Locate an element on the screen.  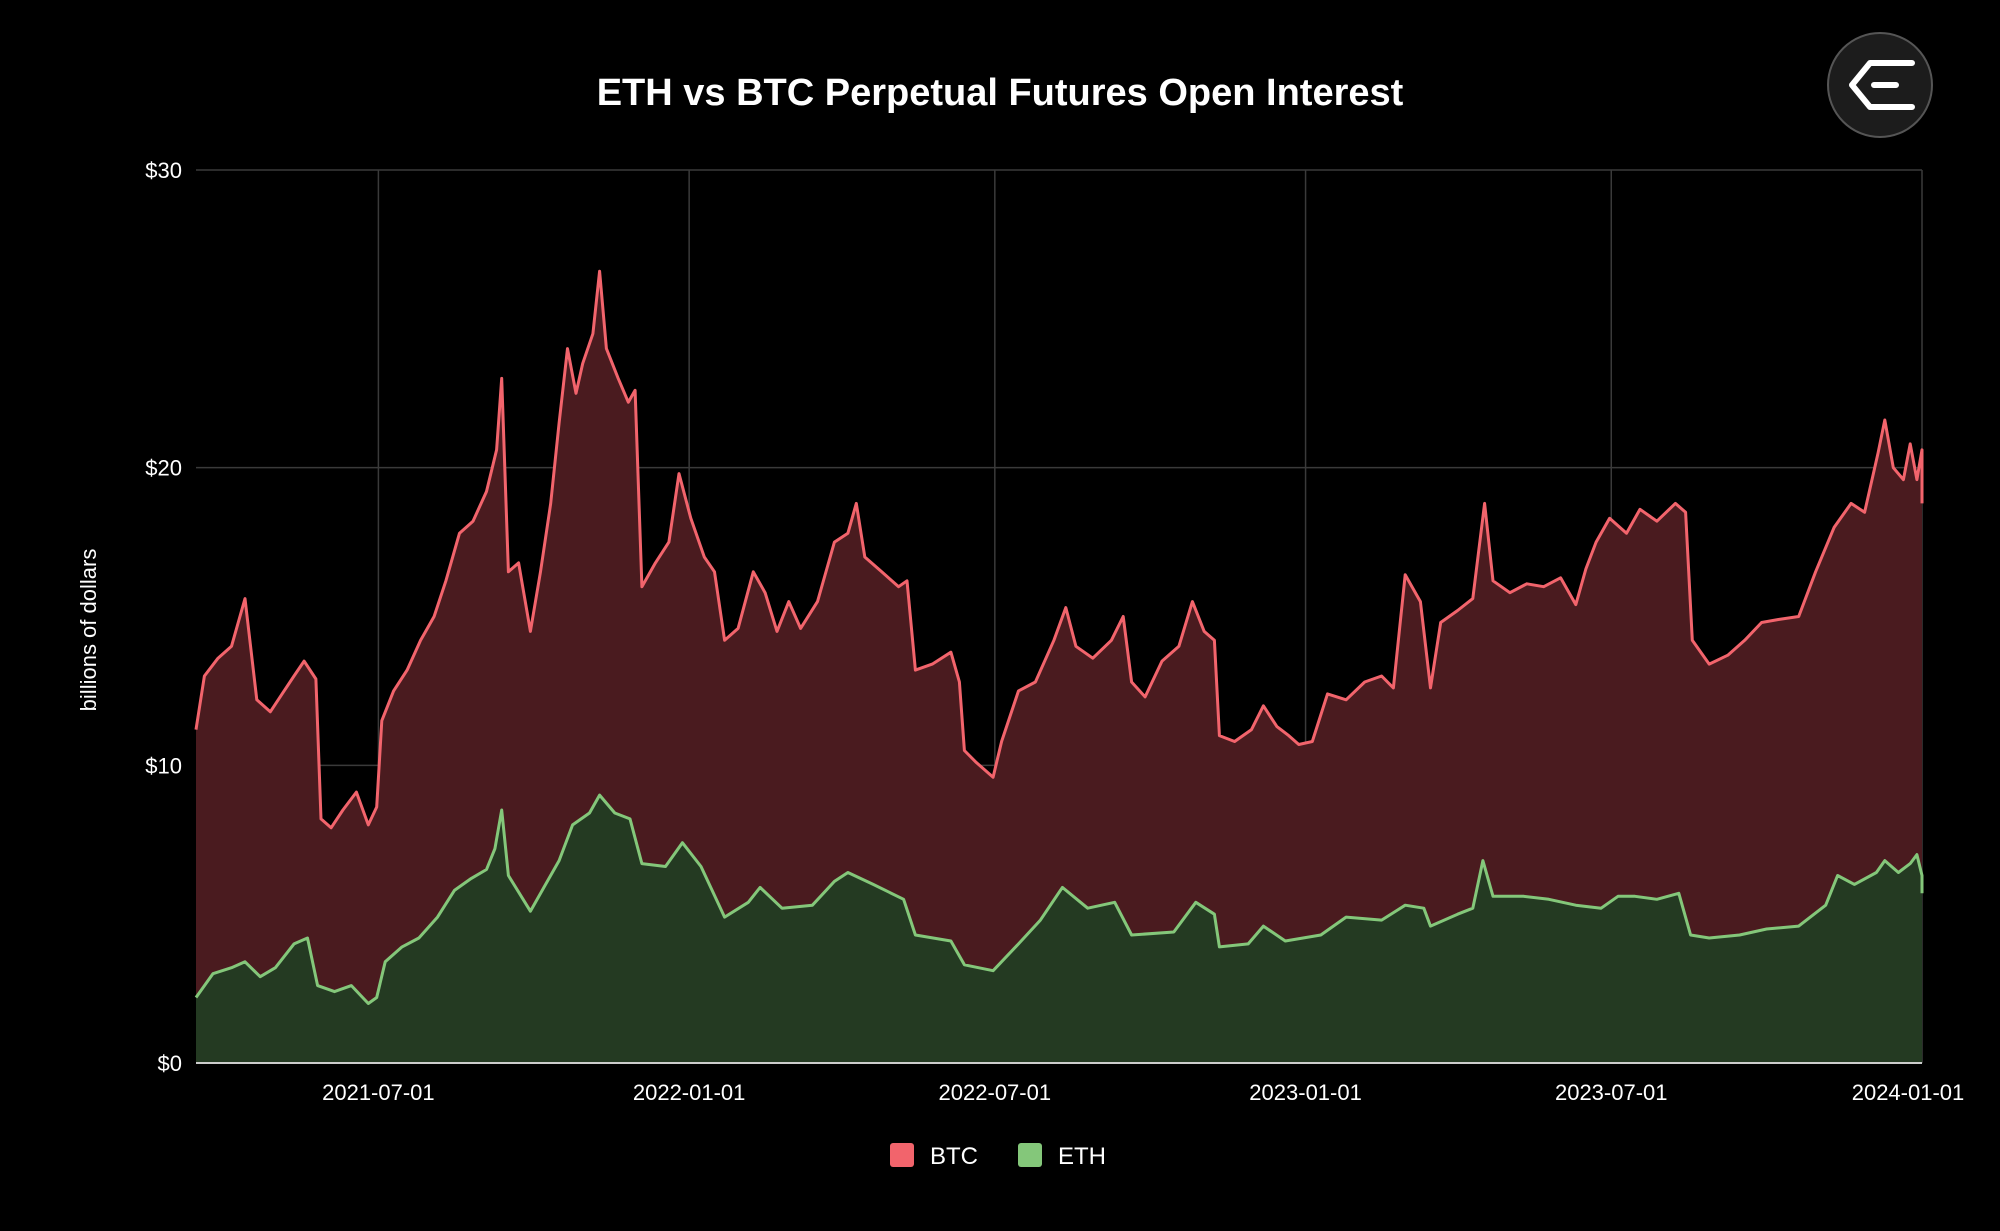
legend-label: BTC is located at coordinates (954, 1156).